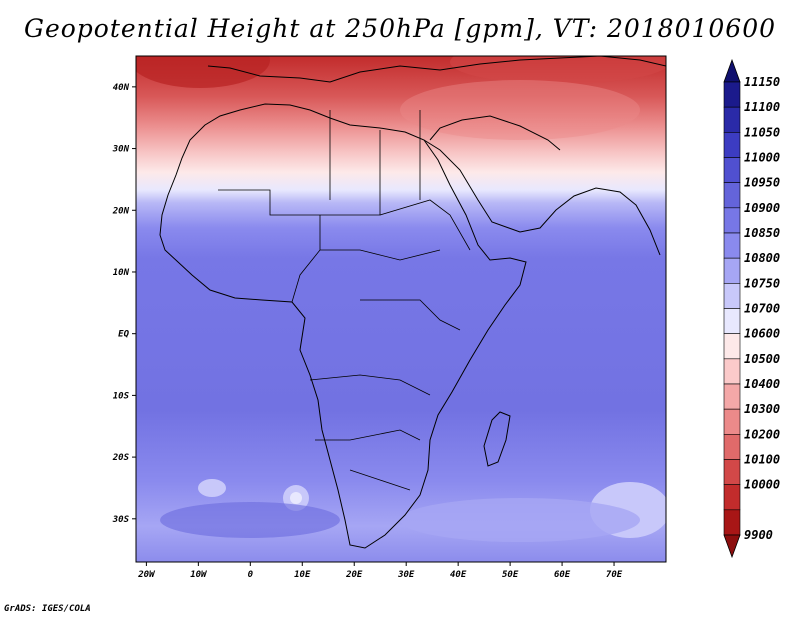 The height and width of the screenshot is (618, 800). I want to click on lat-label: EQ, so click(123, 335).